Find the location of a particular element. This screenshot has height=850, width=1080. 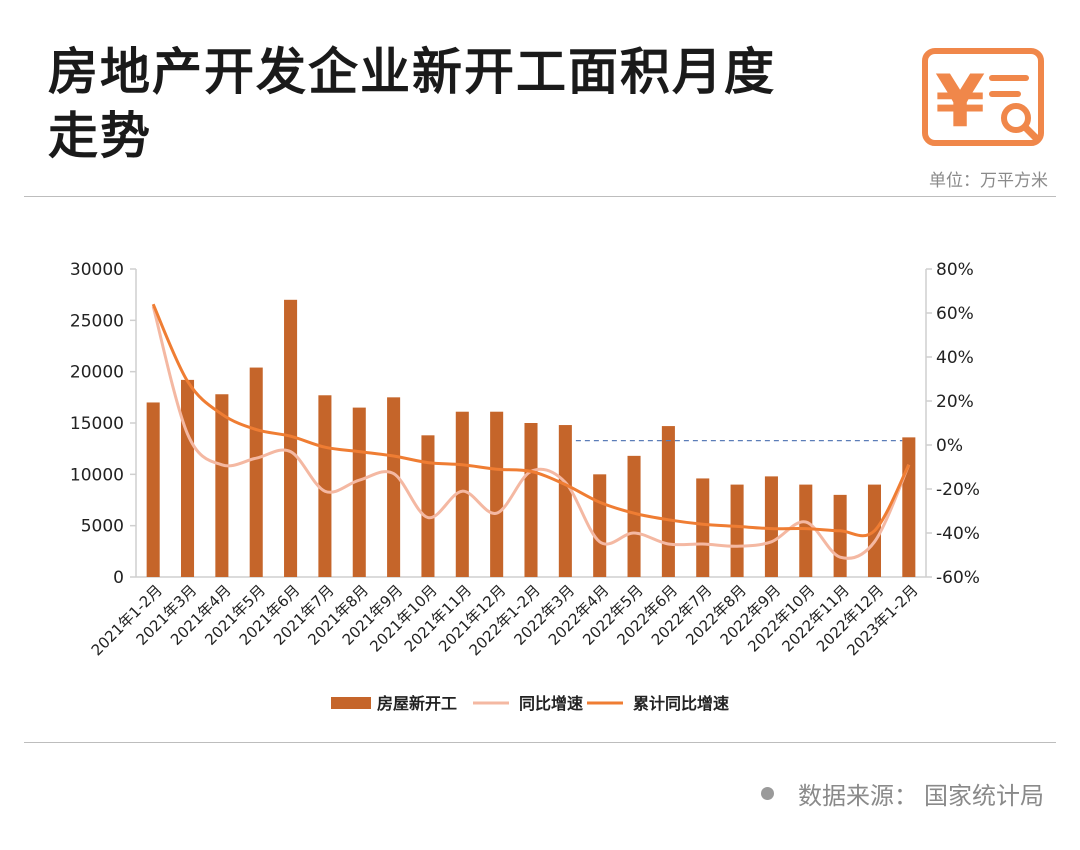

y-right-tick-label: 80% is located at coordinates (955, 270).